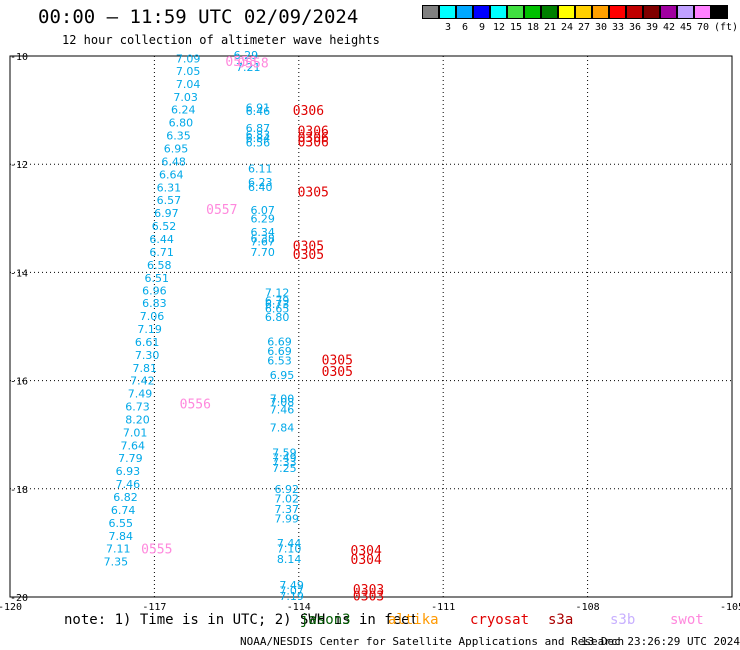 This screenshot has width=740, height=650. What do you see at coordinates (289, 559) in the screenshot?
I see `swh-value-label: 8.14` at bounding box center [289, 559].